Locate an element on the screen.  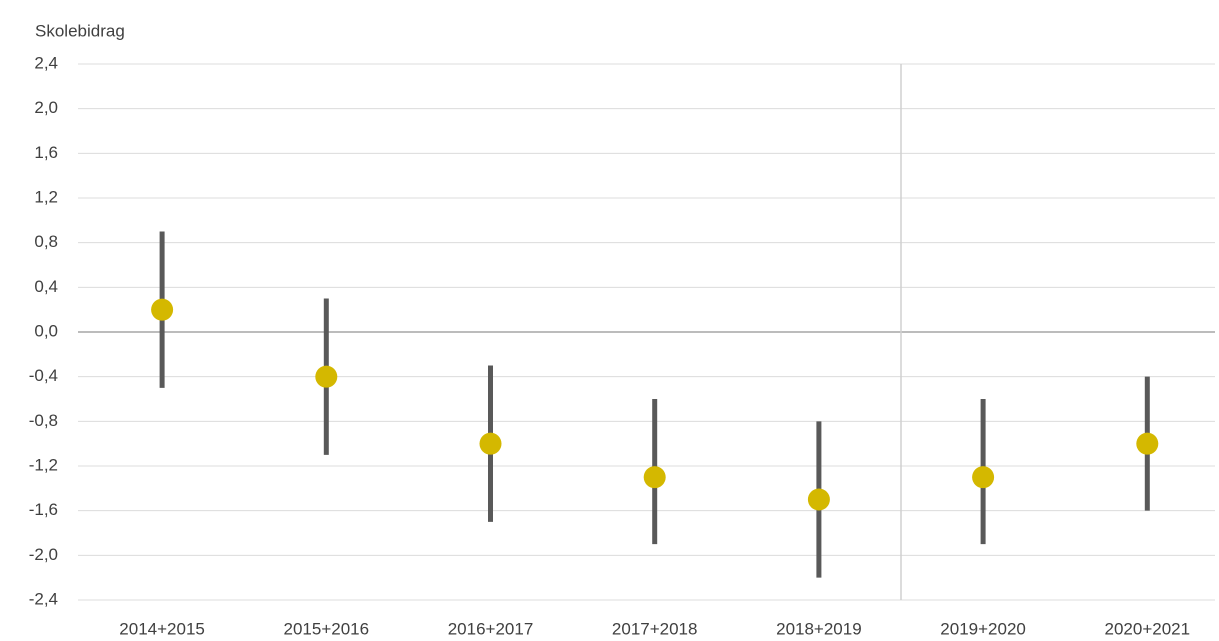
y-tick-label: -1,6 is located at coordinates (43, 509).